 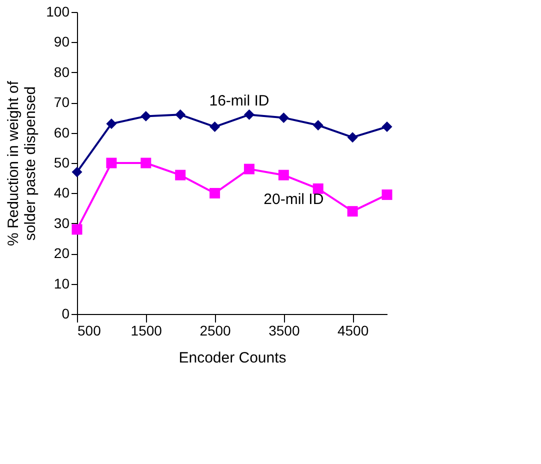 I want to click on x-tick-label: 4500, so click(x=353, y=330).